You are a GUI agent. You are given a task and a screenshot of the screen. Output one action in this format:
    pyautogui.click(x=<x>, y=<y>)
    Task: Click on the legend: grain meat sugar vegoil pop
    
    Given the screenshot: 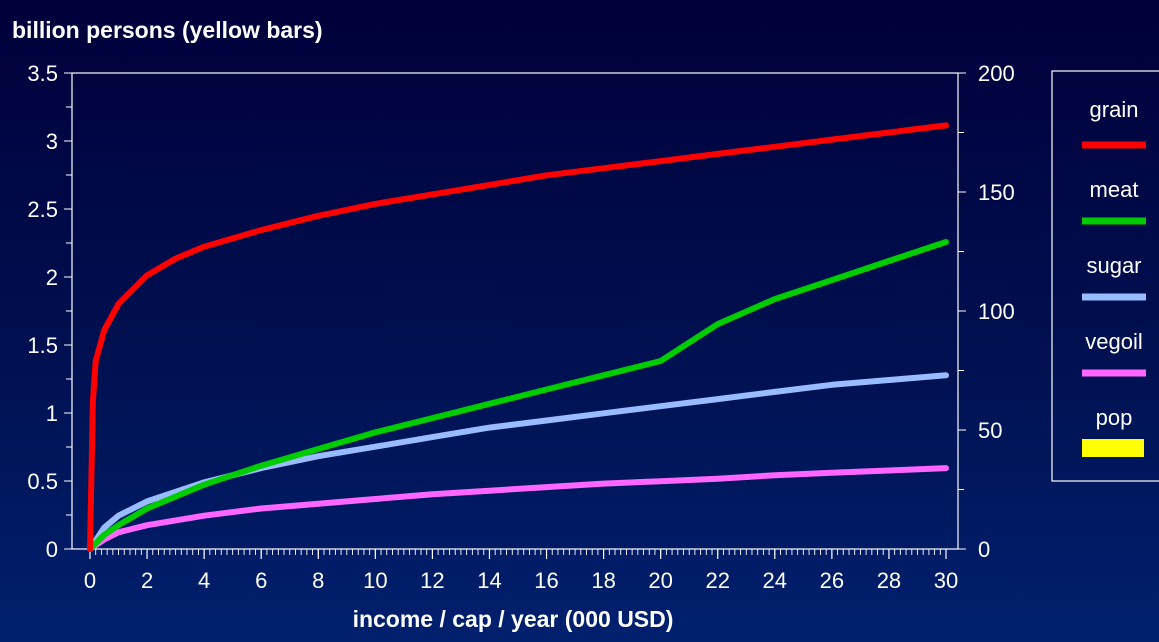 What is the action you would take?
    pyautogui.click(x=1105, y=276)
    